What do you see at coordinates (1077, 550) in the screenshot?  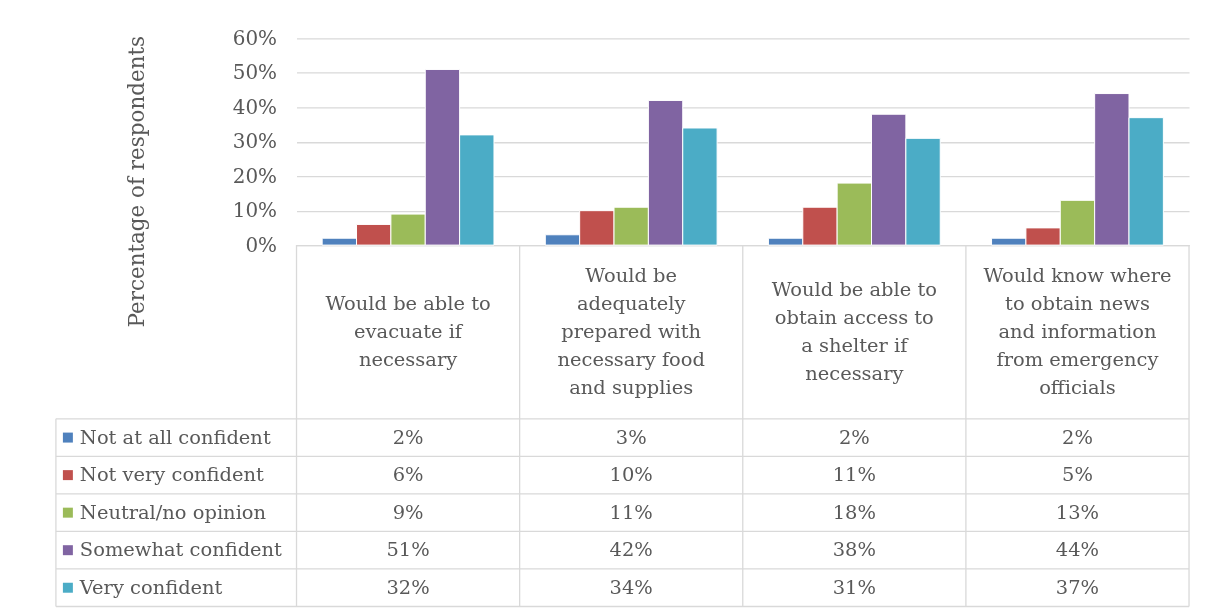 I see `data-label: 44%` at bounding box center [1077, 550].